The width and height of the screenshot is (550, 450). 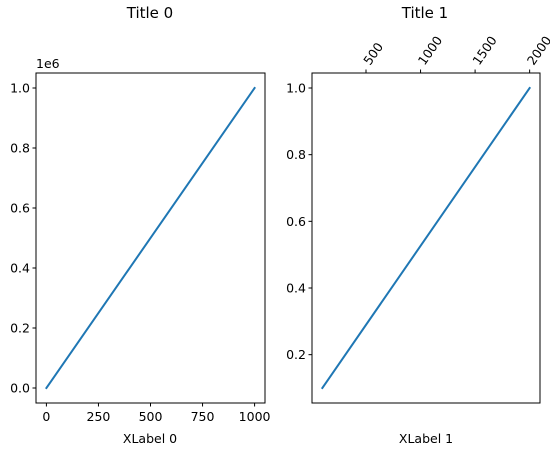 What do you see at coordinates (20, 388) in the screenshot?
I see `y-tick-label: 0.0` at bounding box center [20, 388].